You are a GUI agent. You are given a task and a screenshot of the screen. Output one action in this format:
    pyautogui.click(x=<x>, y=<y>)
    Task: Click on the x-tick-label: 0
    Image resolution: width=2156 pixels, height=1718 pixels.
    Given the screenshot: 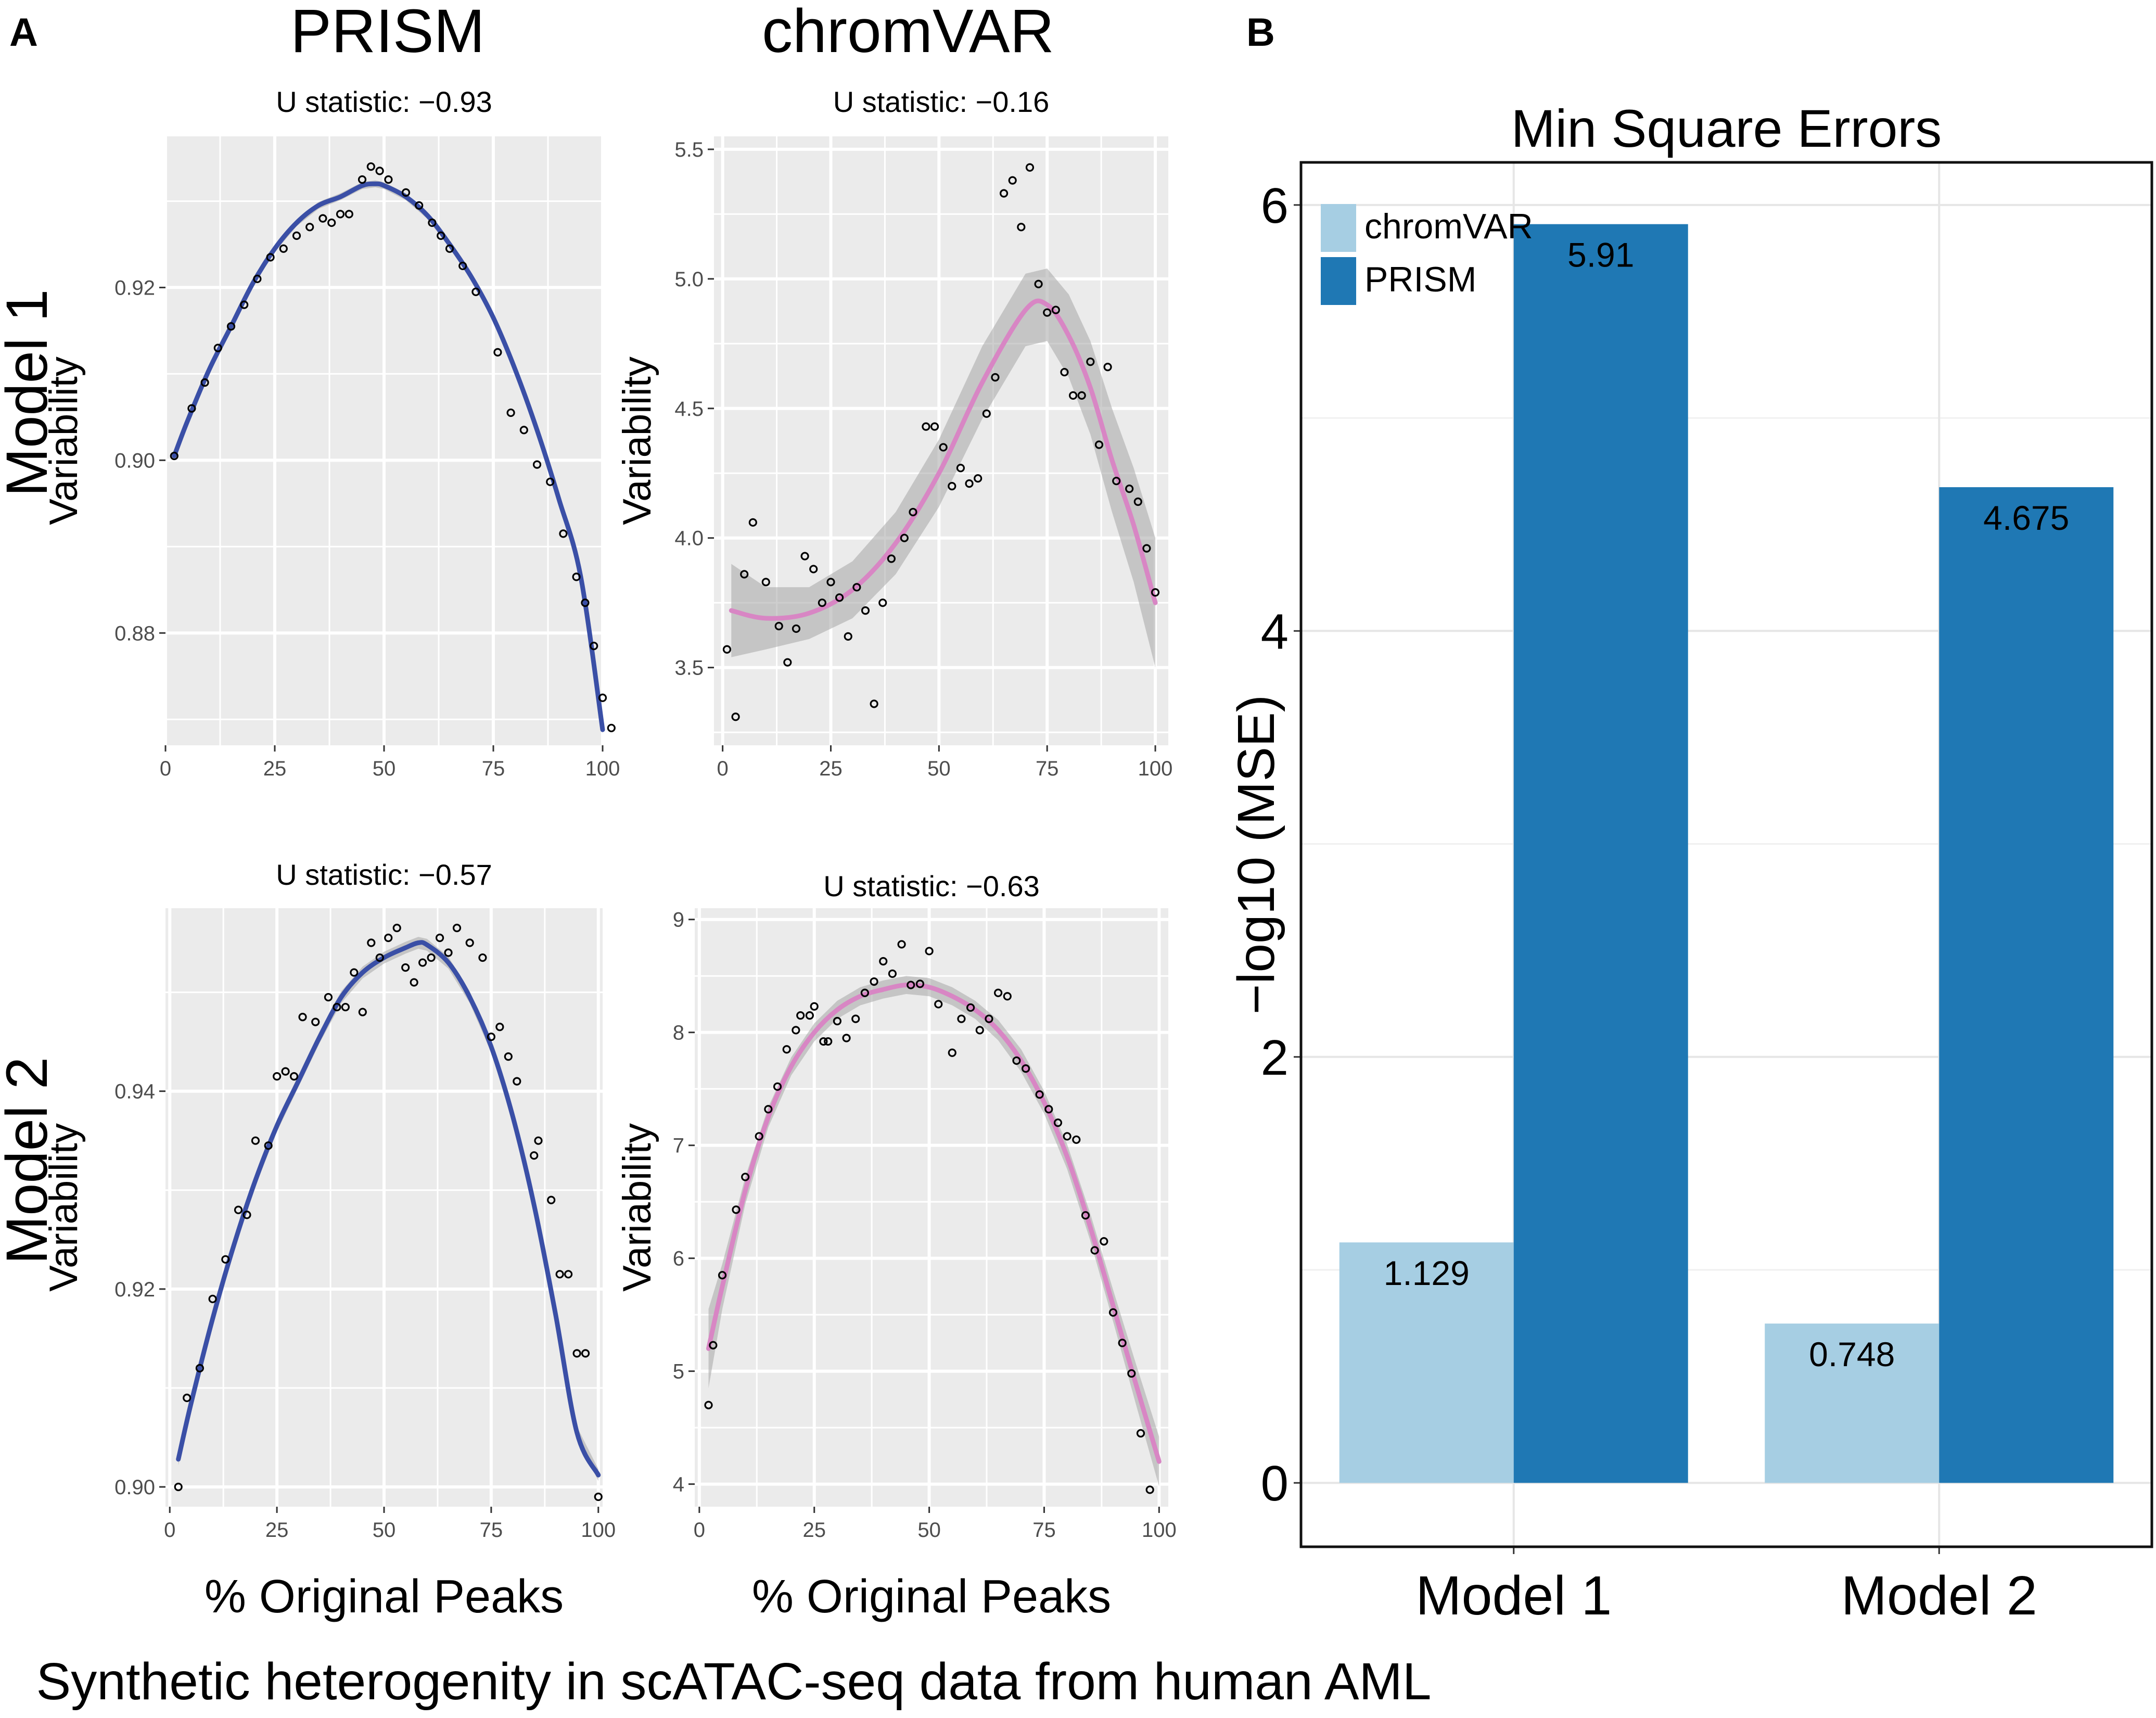 What is the action you would take?
    pyautogui.click(x=723, y=768)
    